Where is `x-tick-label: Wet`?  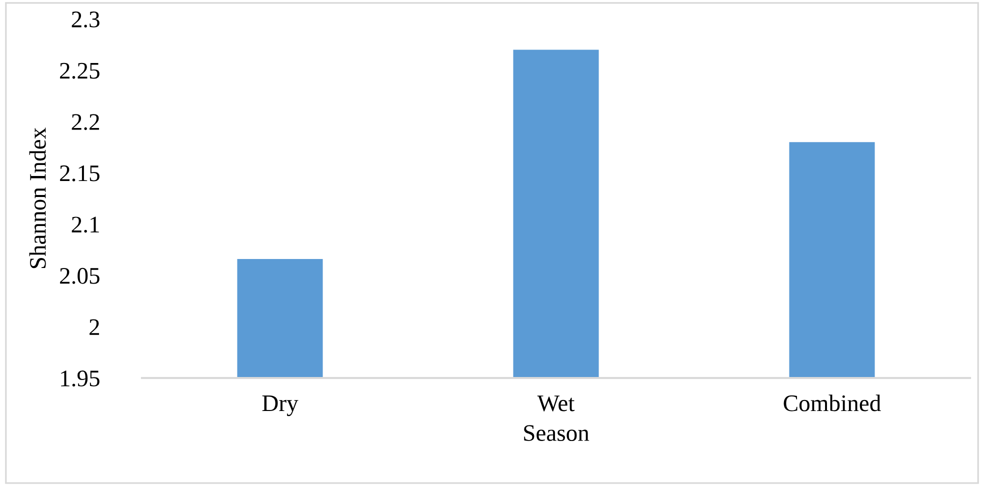 x-tick-label: Wet is located at coordinates (556, 404).